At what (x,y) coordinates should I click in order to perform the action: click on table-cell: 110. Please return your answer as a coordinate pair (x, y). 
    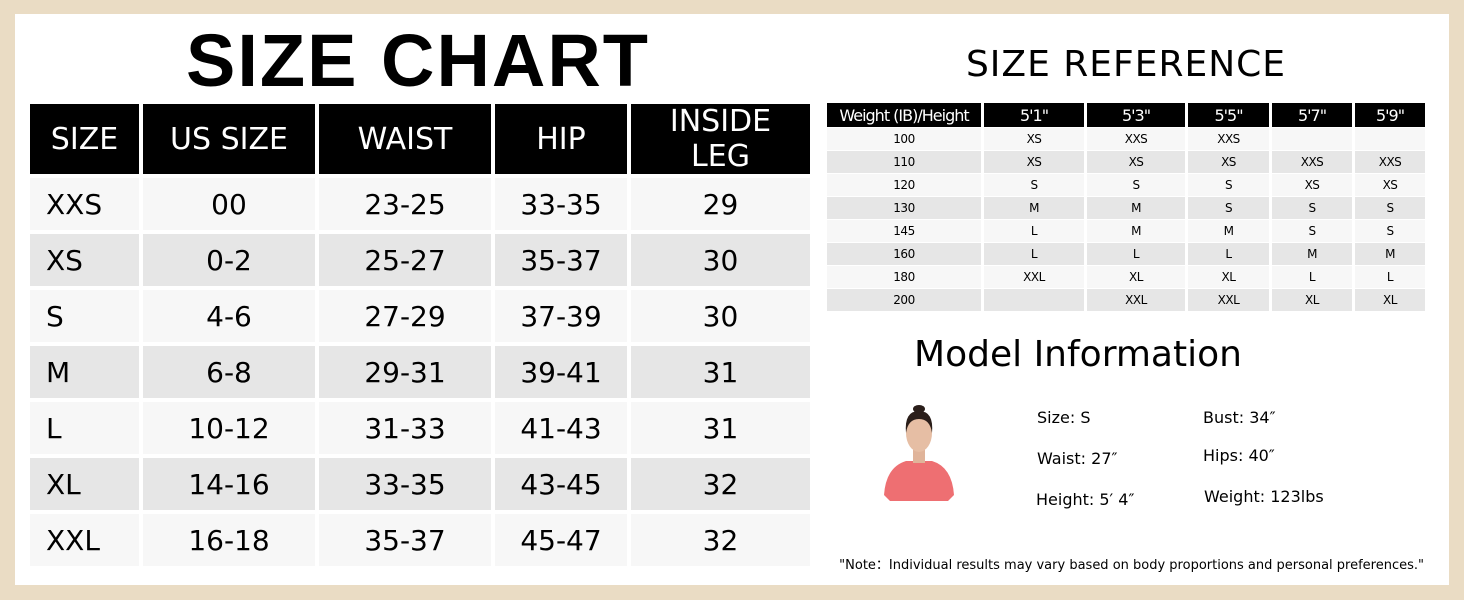
    Looking at the image, I should click on (904, 162).